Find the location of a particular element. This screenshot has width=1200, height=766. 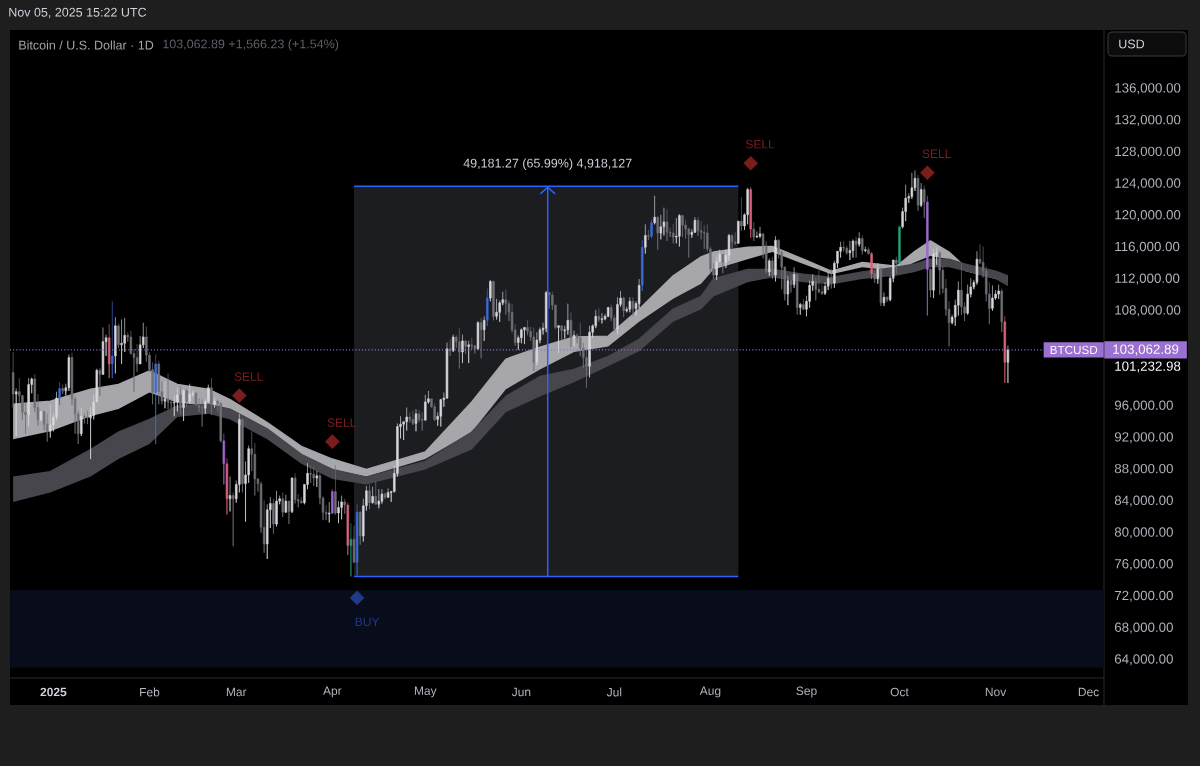

text: Nov 05, 2025 15:22 UTC is located at coordinates (78, 13).